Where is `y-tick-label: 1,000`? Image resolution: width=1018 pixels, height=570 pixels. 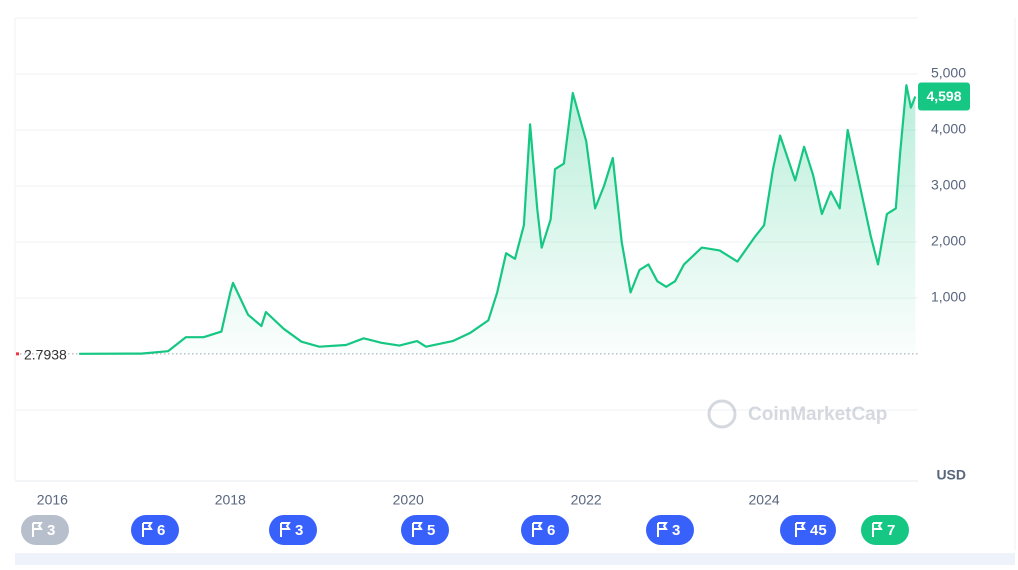
y-tick-label: 1,000 is located at coordinates (948, 297).